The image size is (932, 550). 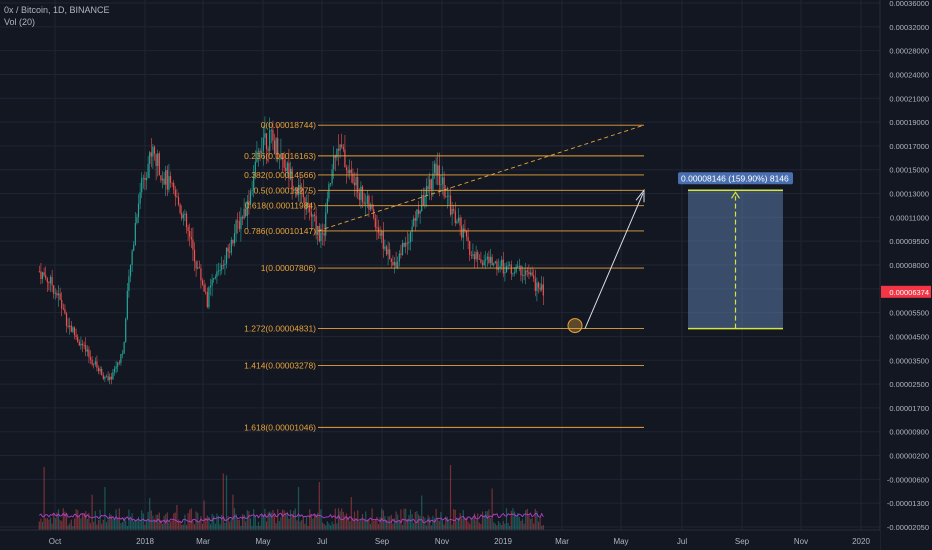 I want to click on time-tick-label: Oct, so click(x=55, y=541).